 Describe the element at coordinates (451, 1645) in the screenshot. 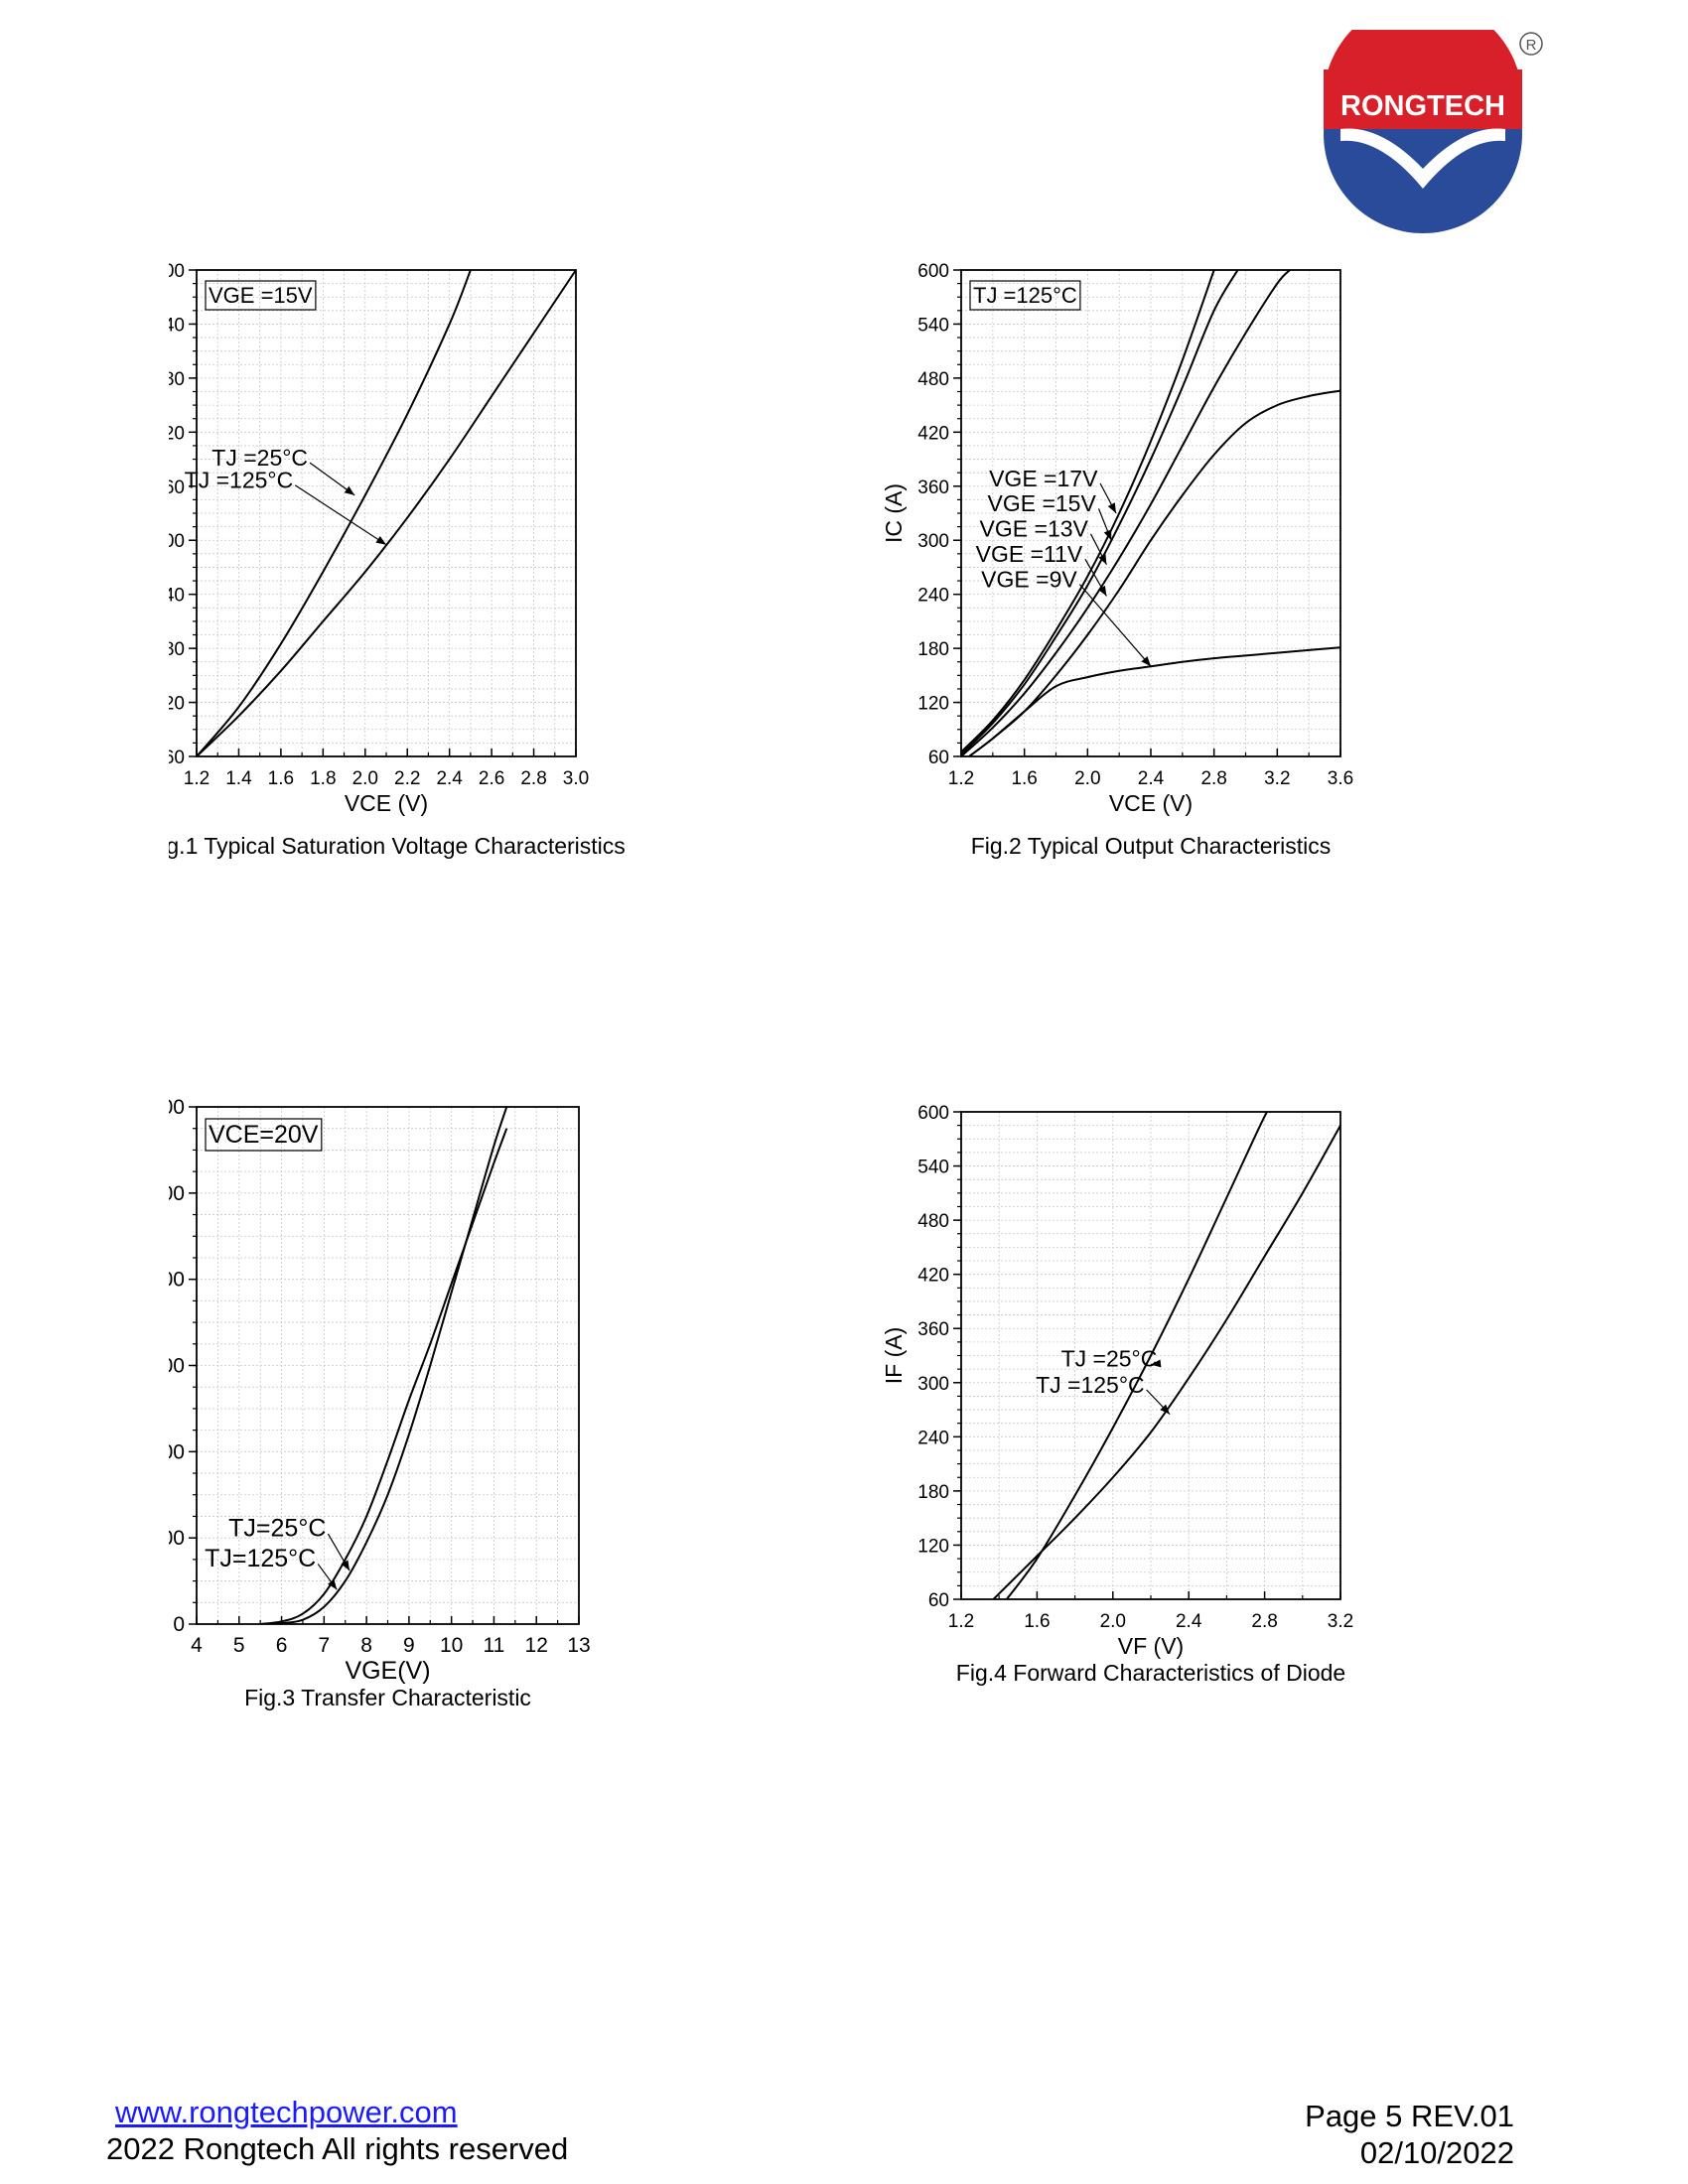

I see `x-tick-label: 10` at that location.